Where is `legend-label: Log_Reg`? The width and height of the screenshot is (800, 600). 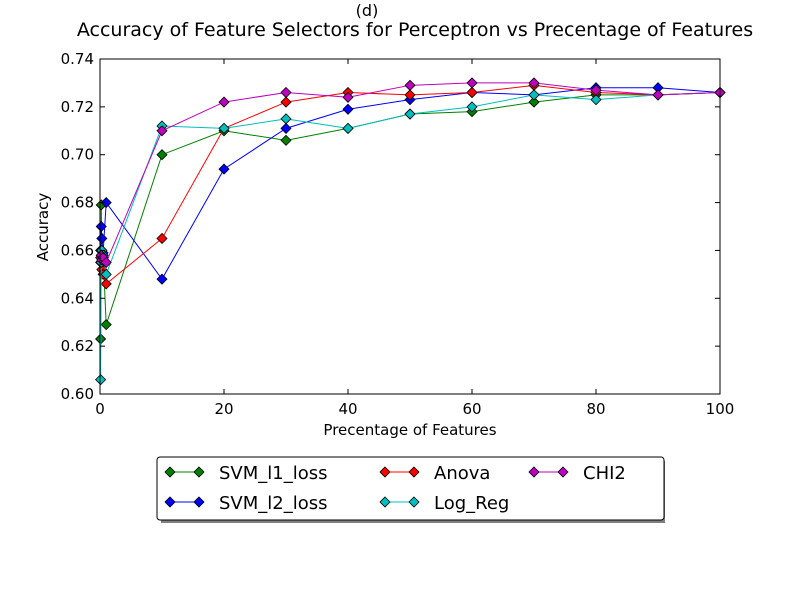
legend-label: Log_Reg is located at coordinates (471, 503).